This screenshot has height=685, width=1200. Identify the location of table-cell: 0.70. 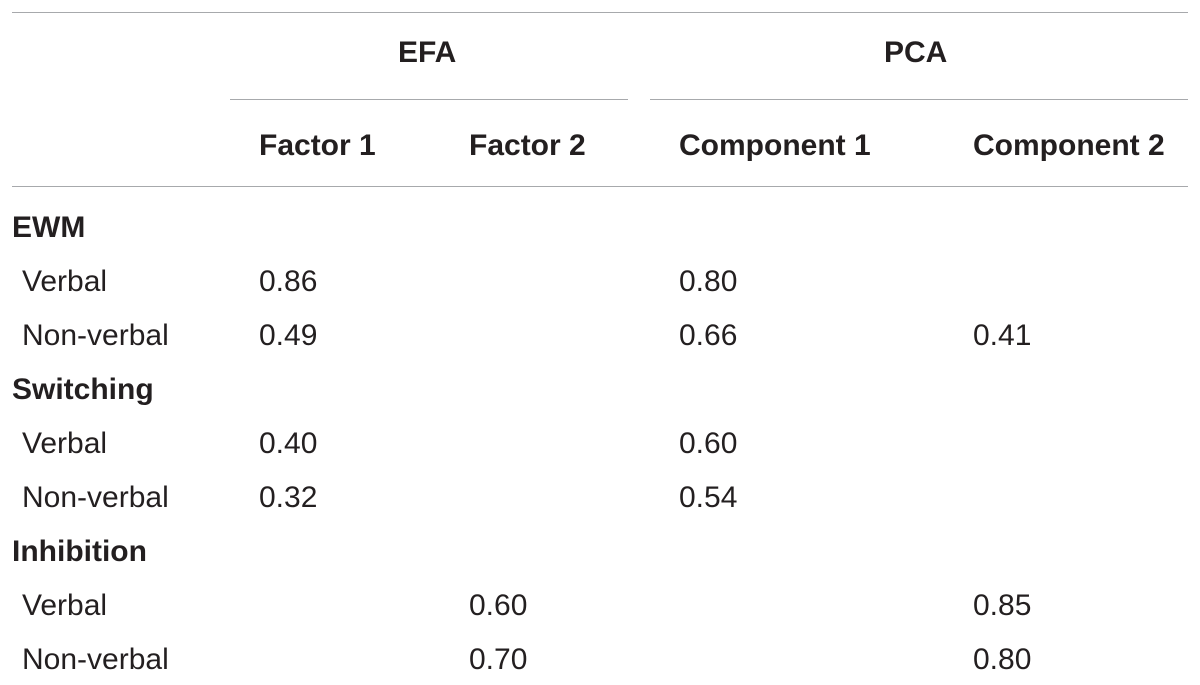
(498, 659).